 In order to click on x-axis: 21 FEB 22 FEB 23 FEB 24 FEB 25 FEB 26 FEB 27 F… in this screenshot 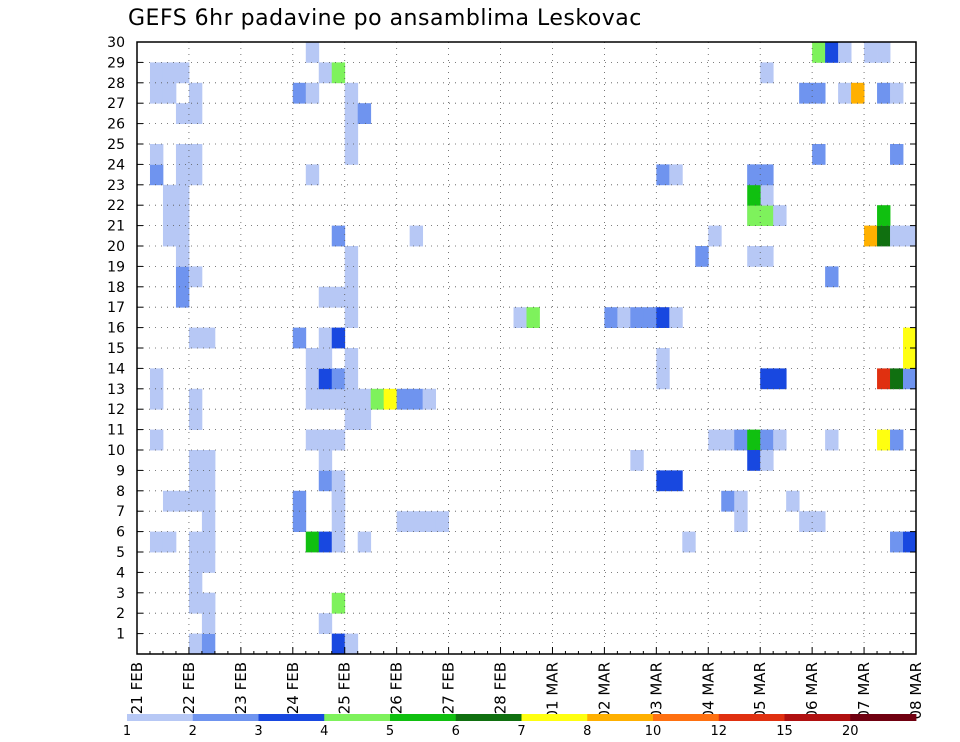, I will do `click(526, 683)`.